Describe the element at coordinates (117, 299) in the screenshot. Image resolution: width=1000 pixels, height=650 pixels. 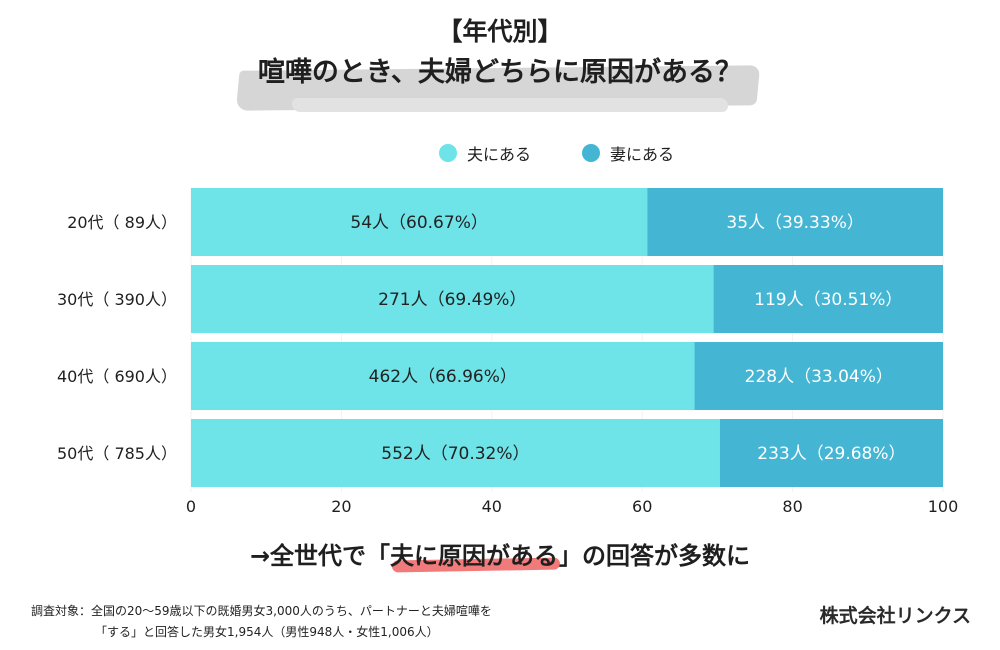
I see `category-label-1: 30代（ 390人）` at that location.